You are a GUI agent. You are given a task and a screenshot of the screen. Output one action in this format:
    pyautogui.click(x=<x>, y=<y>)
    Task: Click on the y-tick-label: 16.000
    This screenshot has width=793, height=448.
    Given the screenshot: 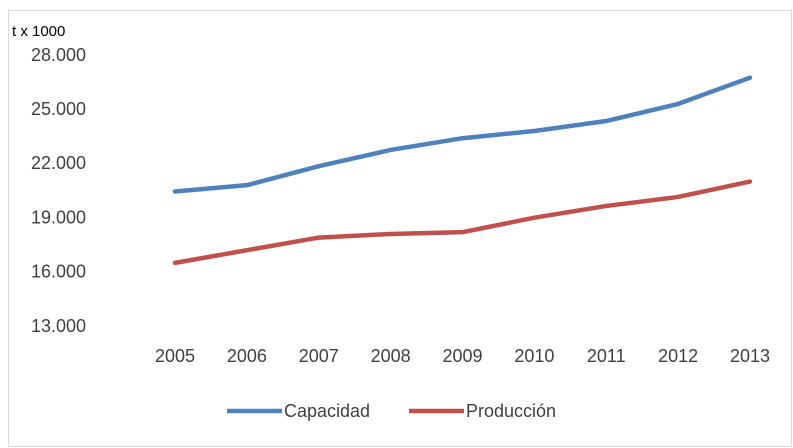 What is the action you would take?
    pyautogui.click(x=58, y=272)
    